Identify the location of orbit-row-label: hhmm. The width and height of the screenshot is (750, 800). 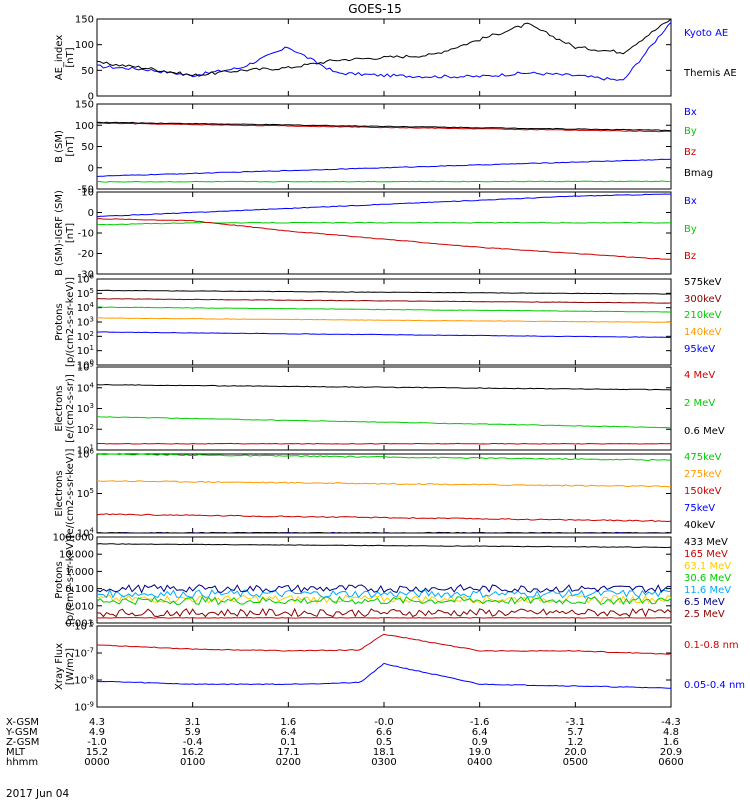
(22, 762).